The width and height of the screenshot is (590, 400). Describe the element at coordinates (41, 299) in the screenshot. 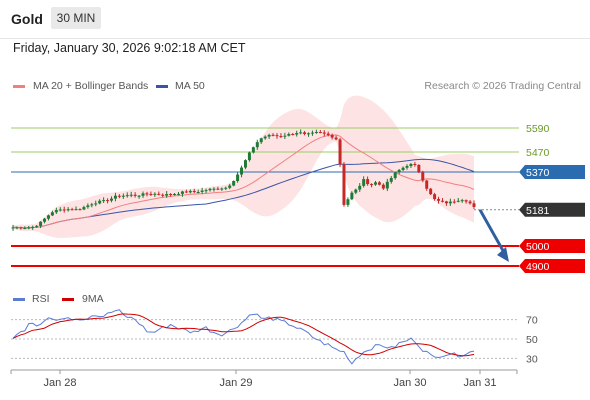

I see `rsi-legend-label: RSI` at that location.